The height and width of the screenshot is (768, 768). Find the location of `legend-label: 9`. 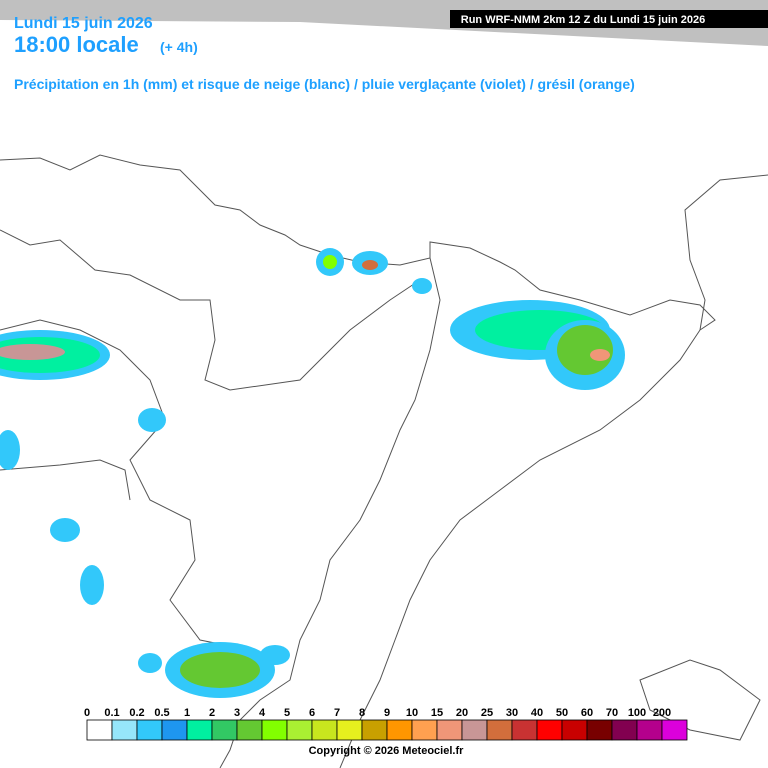

legend-label: 9 is located at coordinates (387, 713).